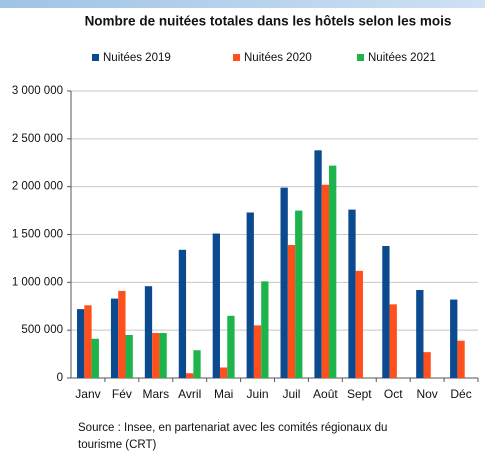  I want to click on y-tick-label: 2 000 000, so click(37, 187).